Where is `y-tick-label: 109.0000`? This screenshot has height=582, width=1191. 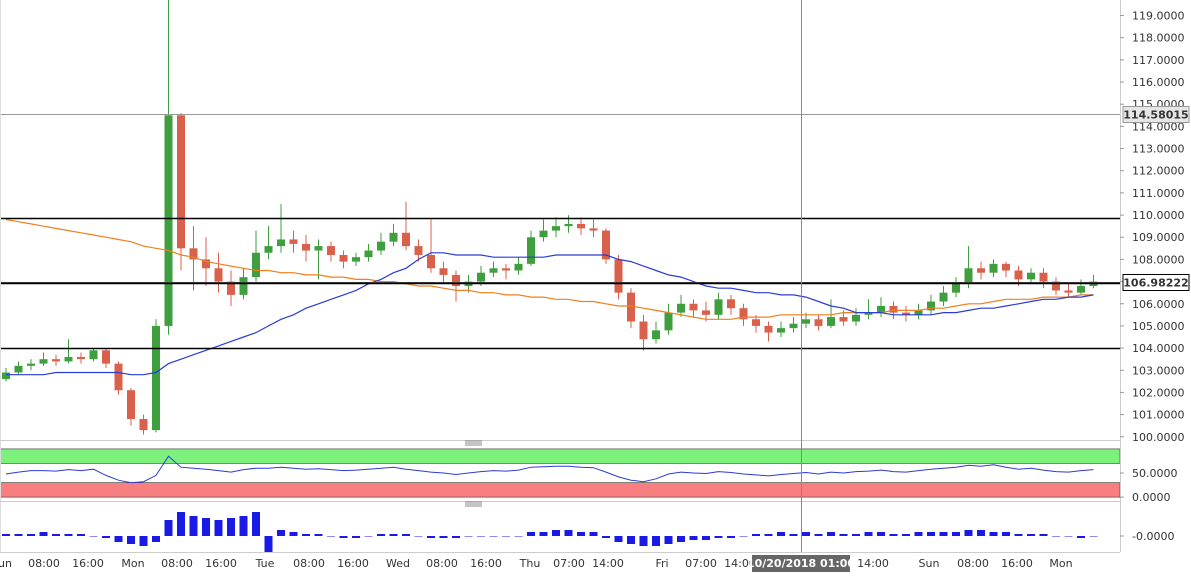 y-tick-label: 109.0000 is located at coordinates (1158, 237).